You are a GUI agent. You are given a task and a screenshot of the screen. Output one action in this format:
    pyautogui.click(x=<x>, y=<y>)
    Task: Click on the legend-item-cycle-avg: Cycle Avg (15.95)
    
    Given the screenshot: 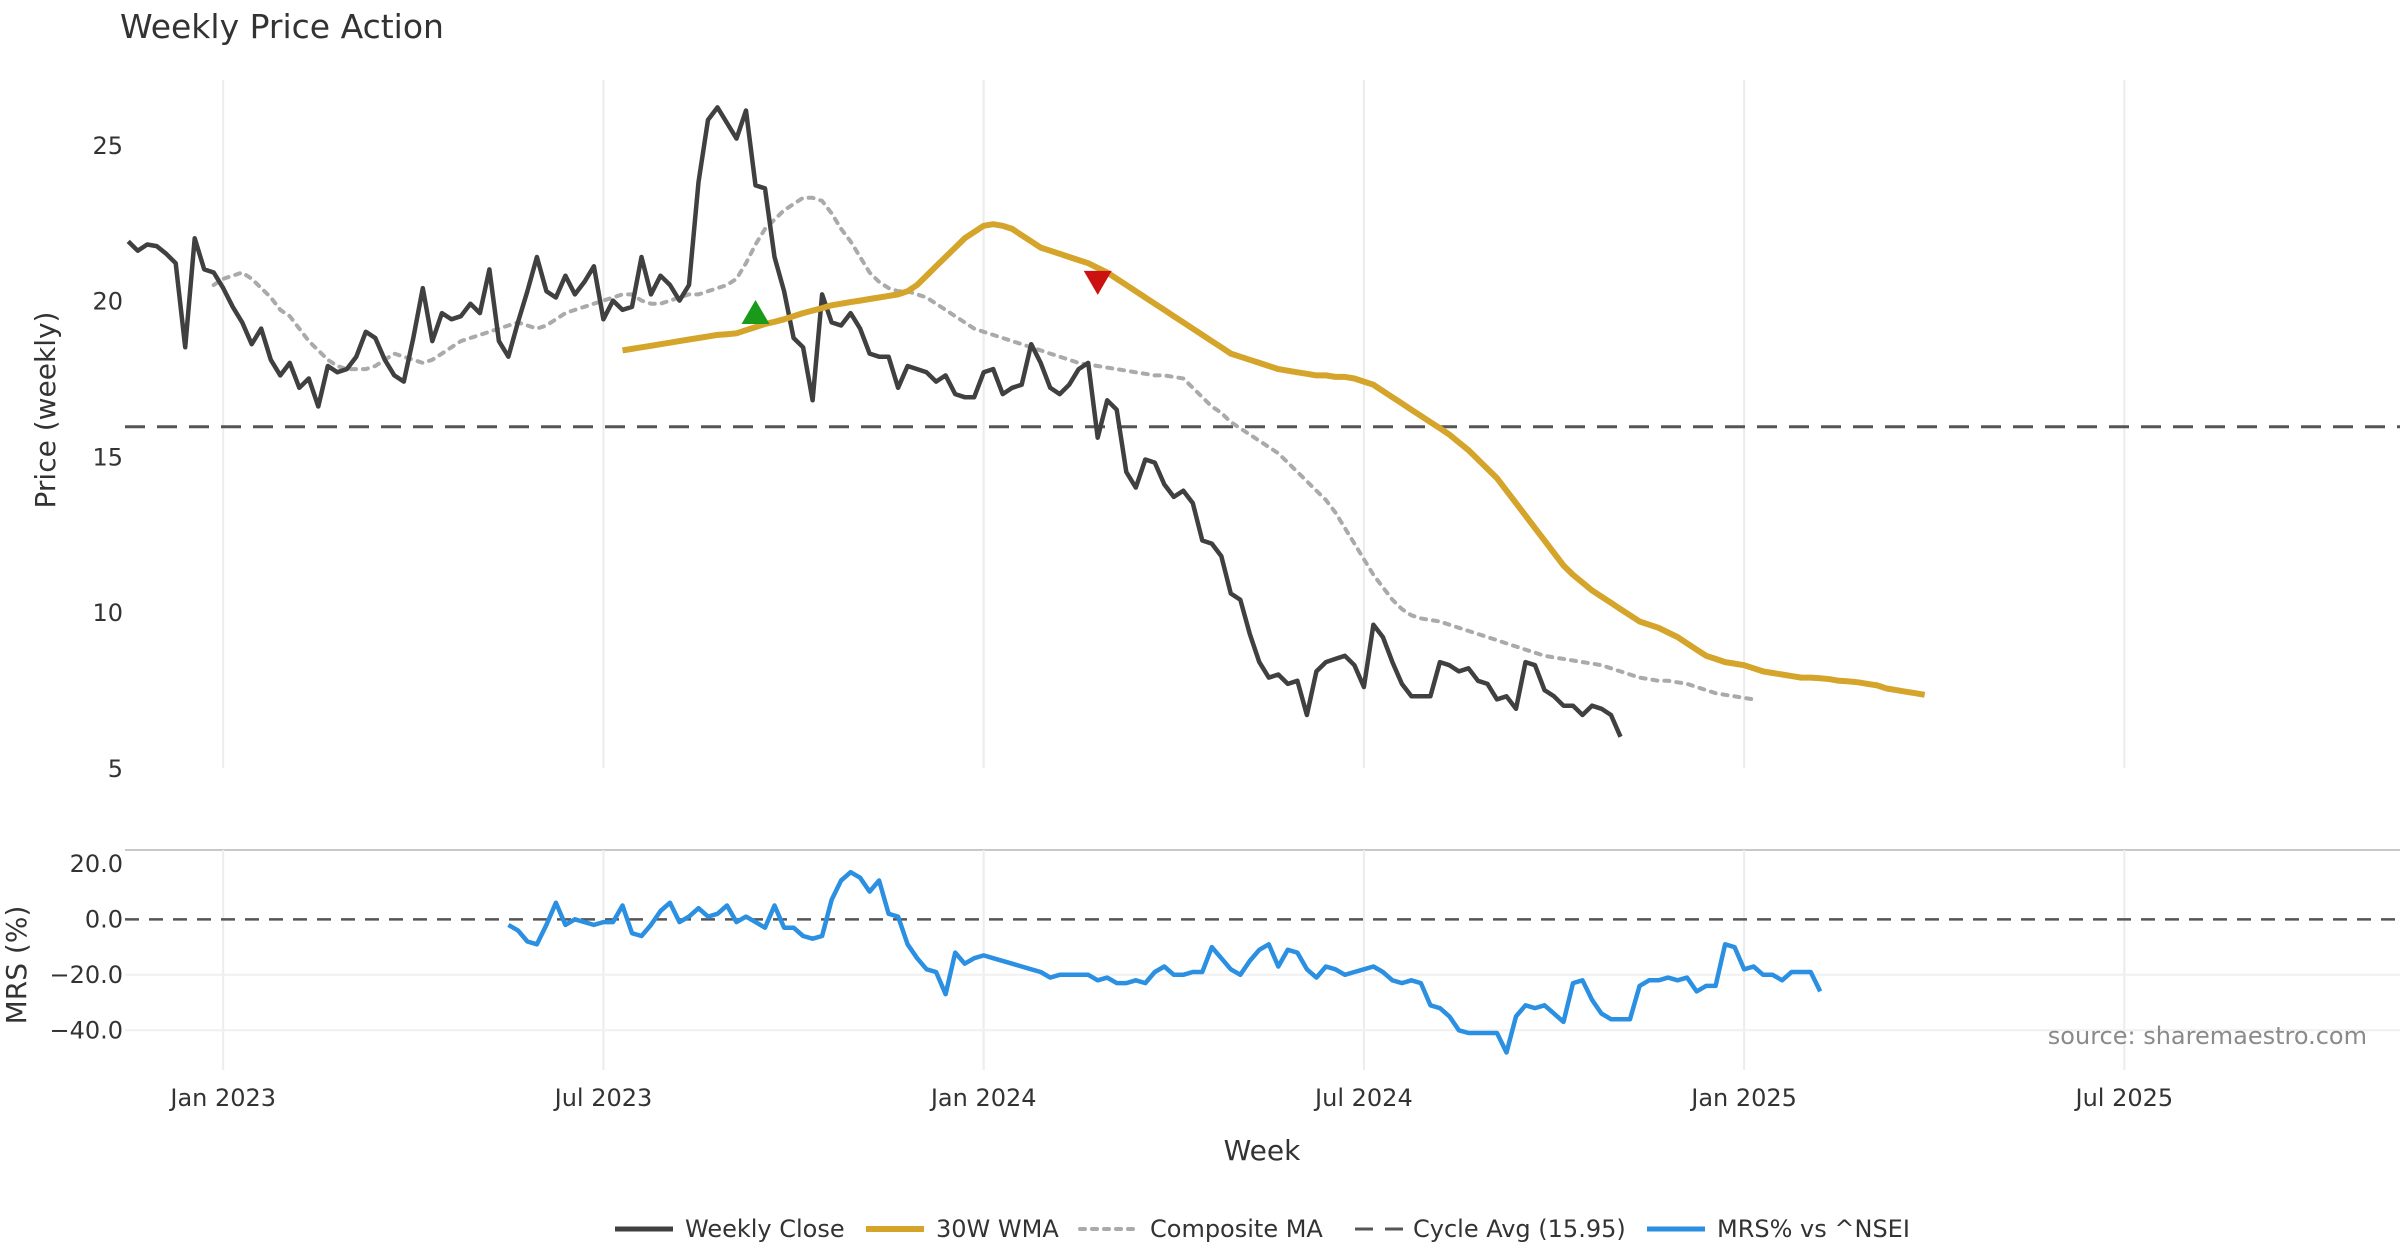 What is the action you would take?
    pyautogui.click(x=1490, y=1229)
    